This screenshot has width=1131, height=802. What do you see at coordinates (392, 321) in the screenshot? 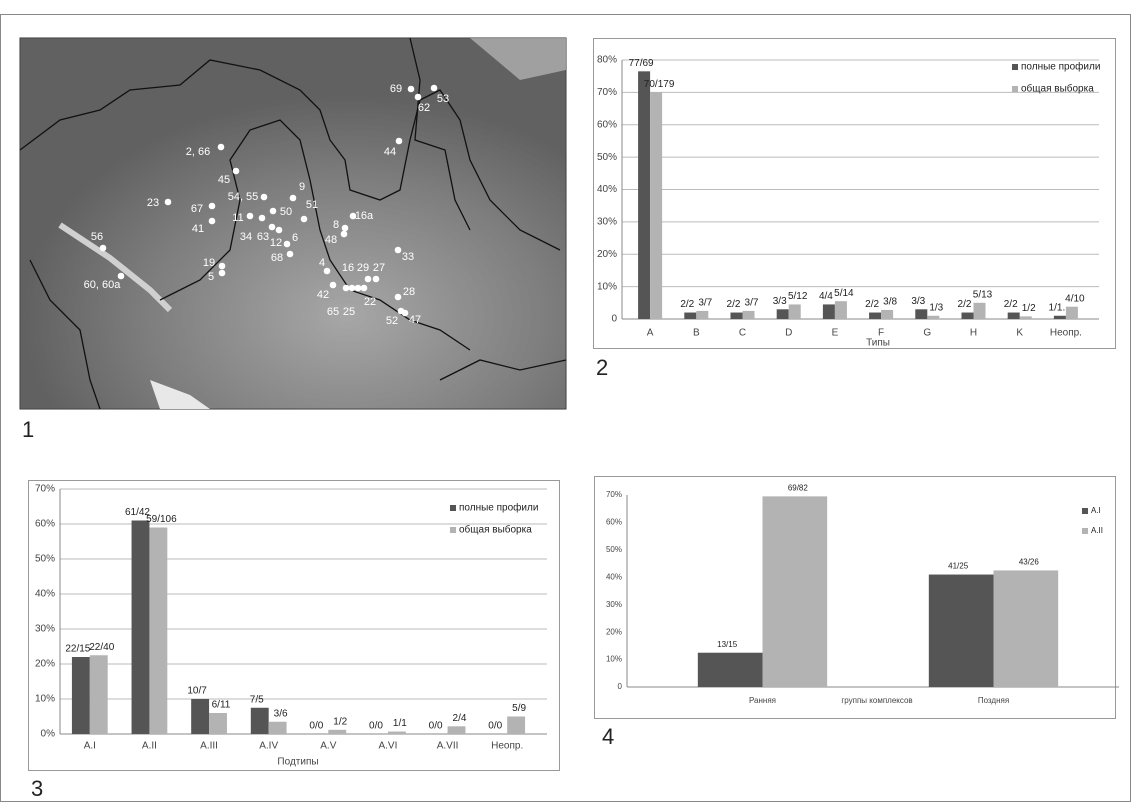
I see `site-label: 52` at bounding box center [392, 321].